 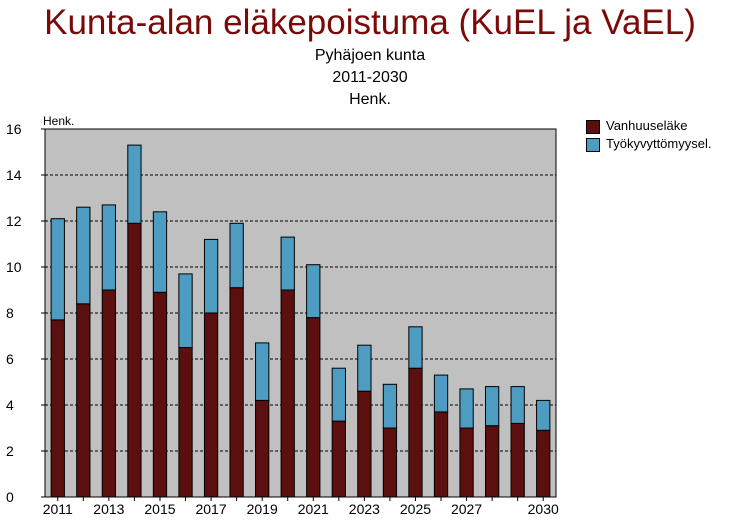 I want to click on y-tick-label-16: 16, so click(x=14, y=129).